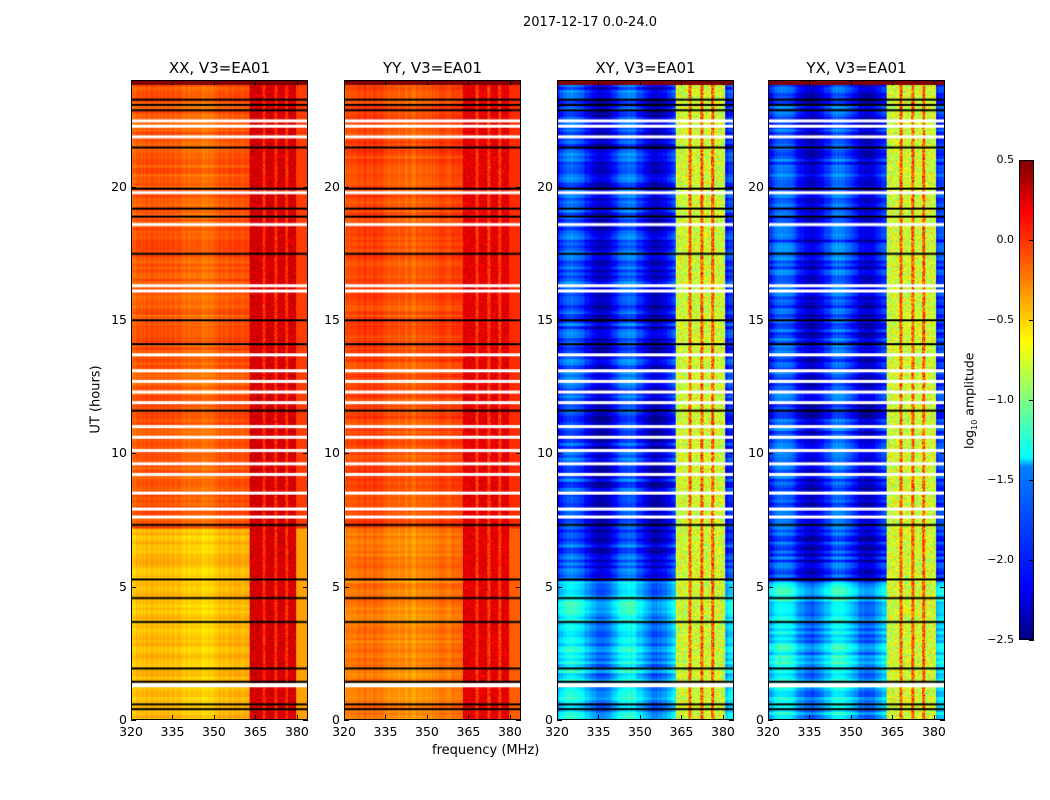  Describe the element at coordinates (1000, 399) in the screenshot. I see `colorbar-tick-label: −1.0` at that location.